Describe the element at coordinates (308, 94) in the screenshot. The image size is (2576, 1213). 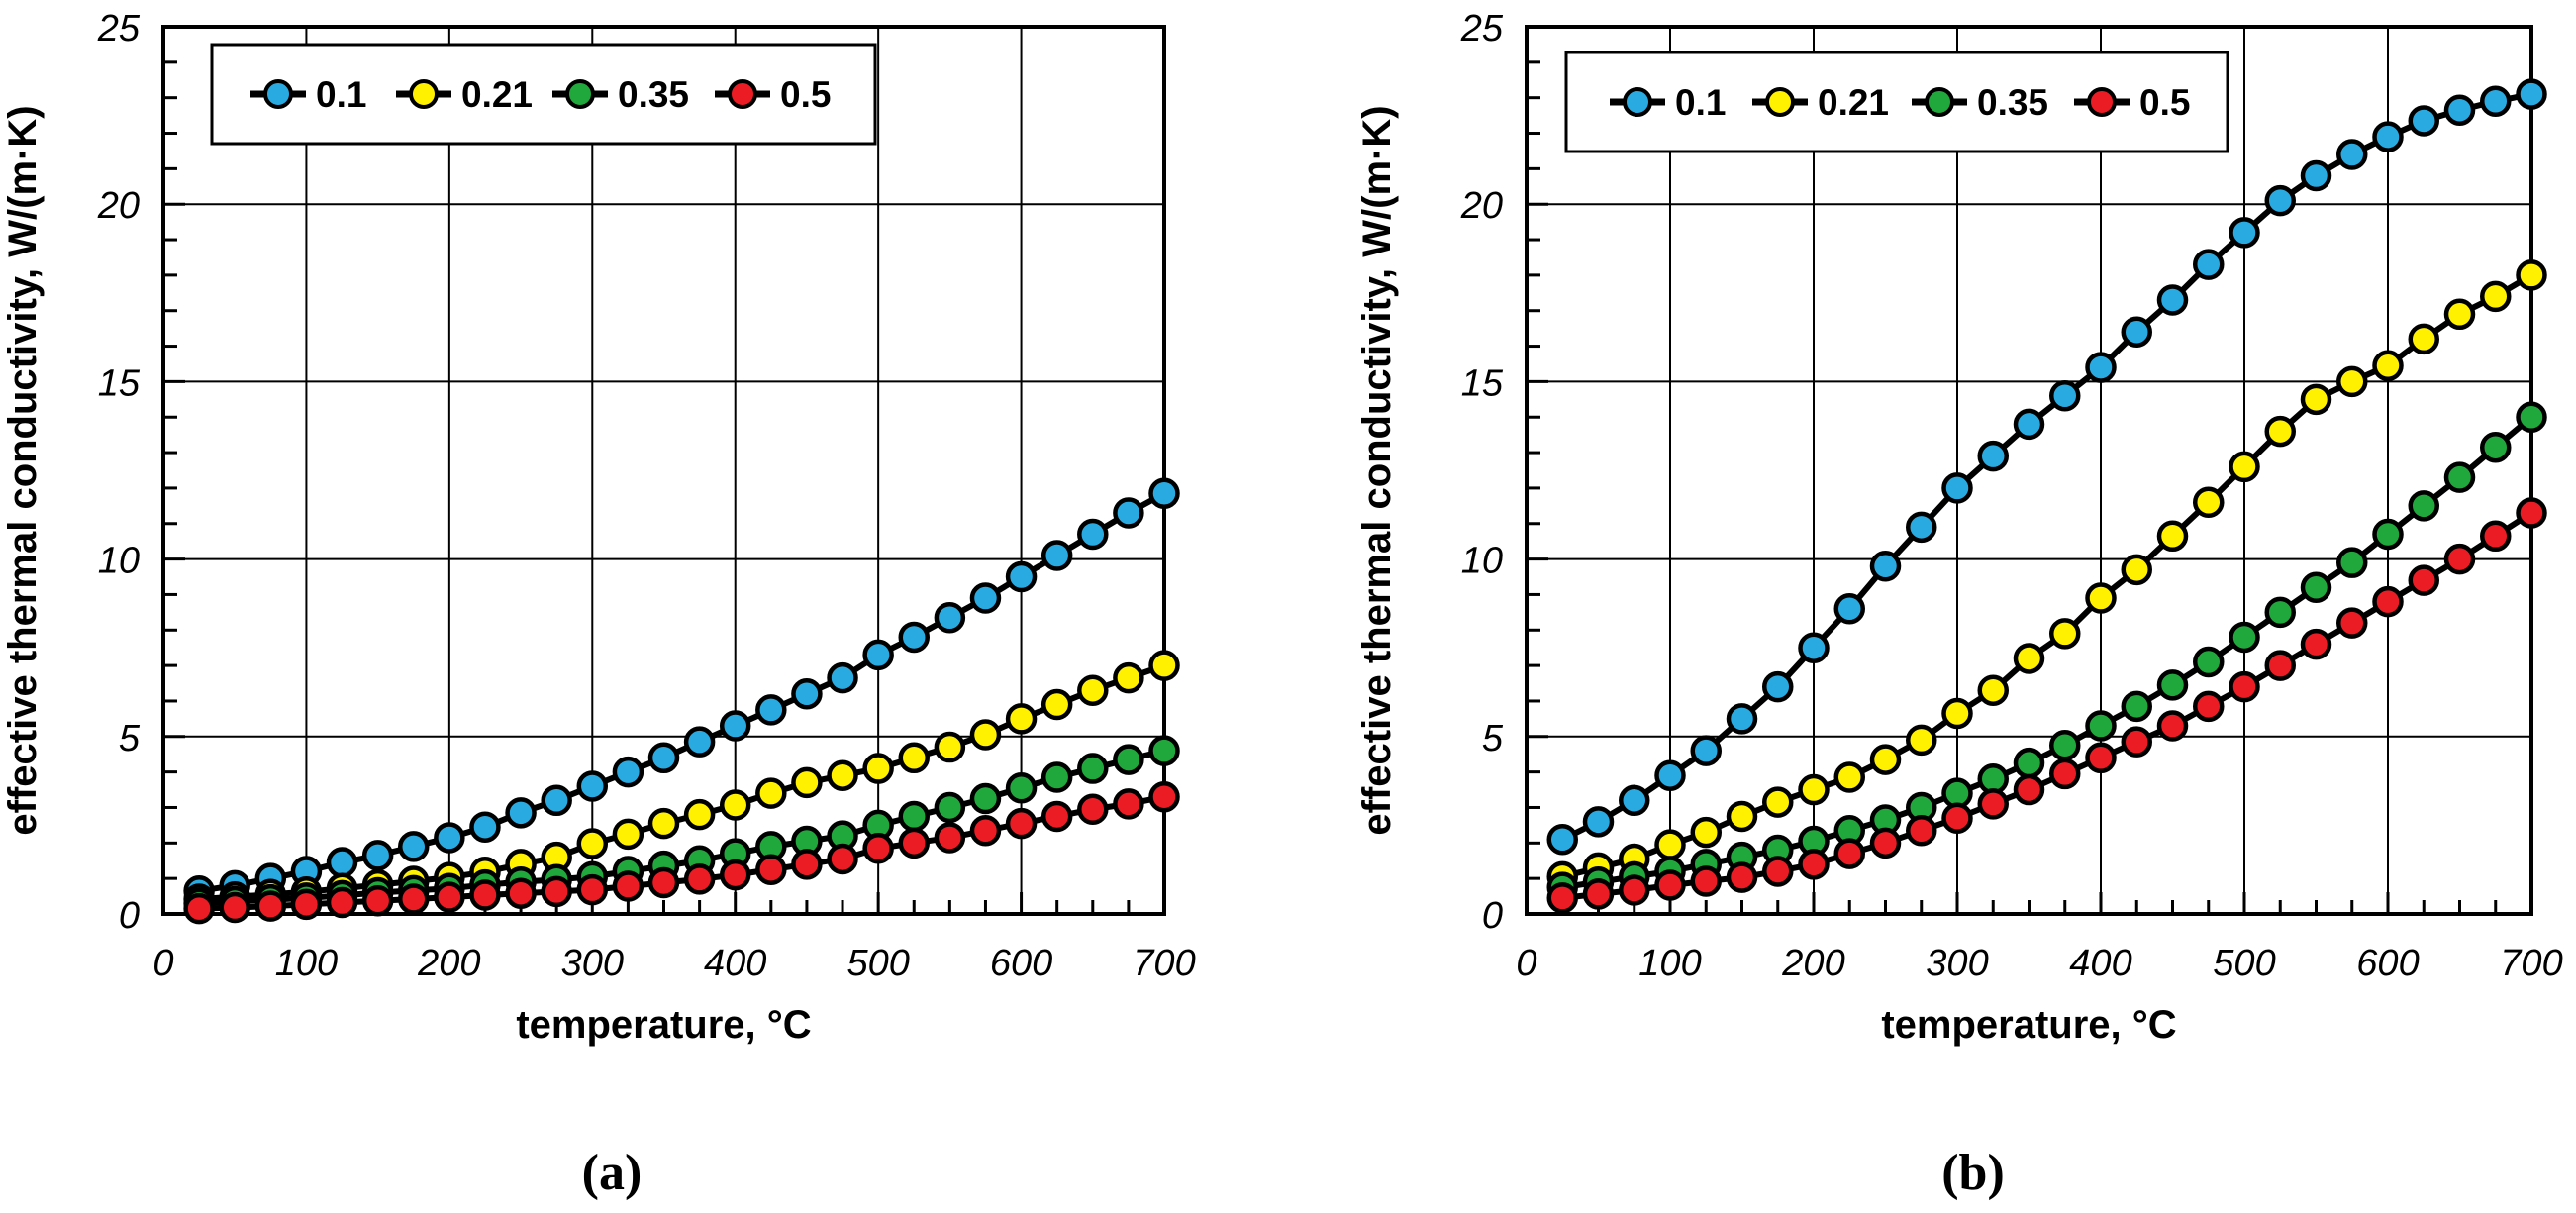
I see `legend-entry-0.1: 0.1` at that location.